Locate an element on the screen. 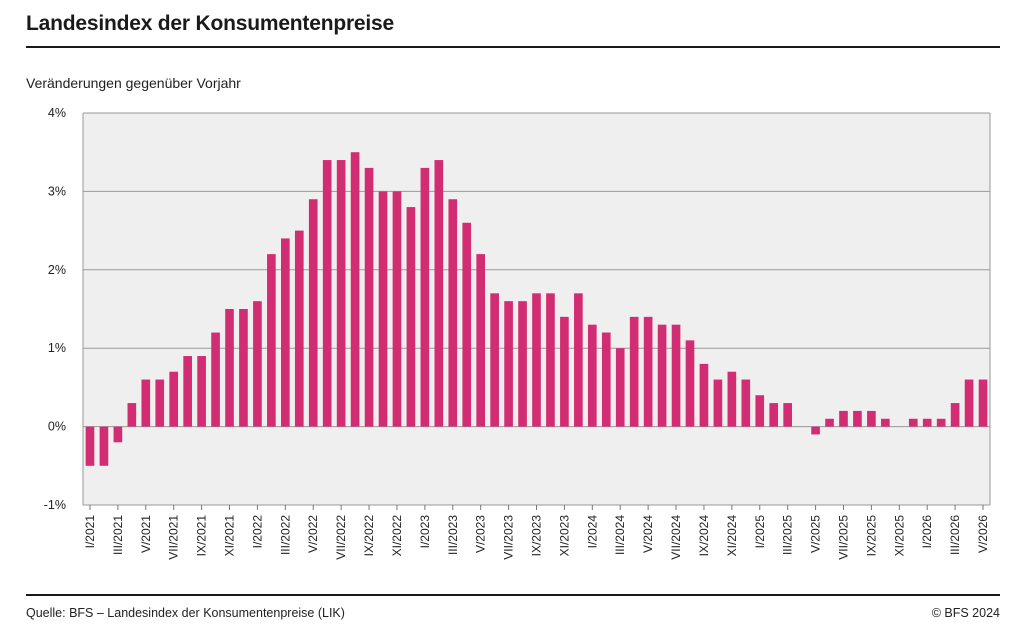 This screenshot has height=635, width=1024. x-tick-label: IX/2022 is located at coordinates (369, 536).